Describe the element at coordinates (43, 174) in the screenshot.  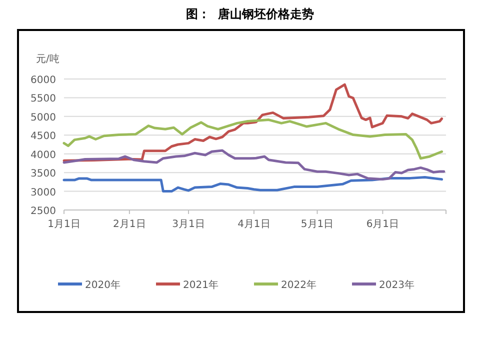
I see `y-tick-label: 3500` at that location.